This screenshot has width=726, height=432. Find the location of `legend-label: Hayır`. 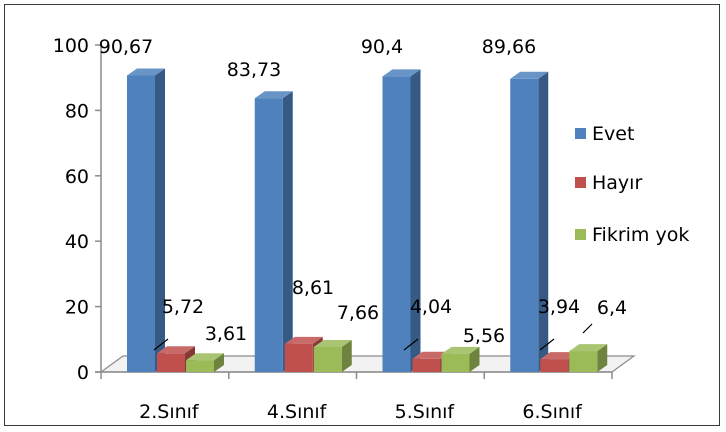

legend-label: Hayır is located at coordinates (617, 183).